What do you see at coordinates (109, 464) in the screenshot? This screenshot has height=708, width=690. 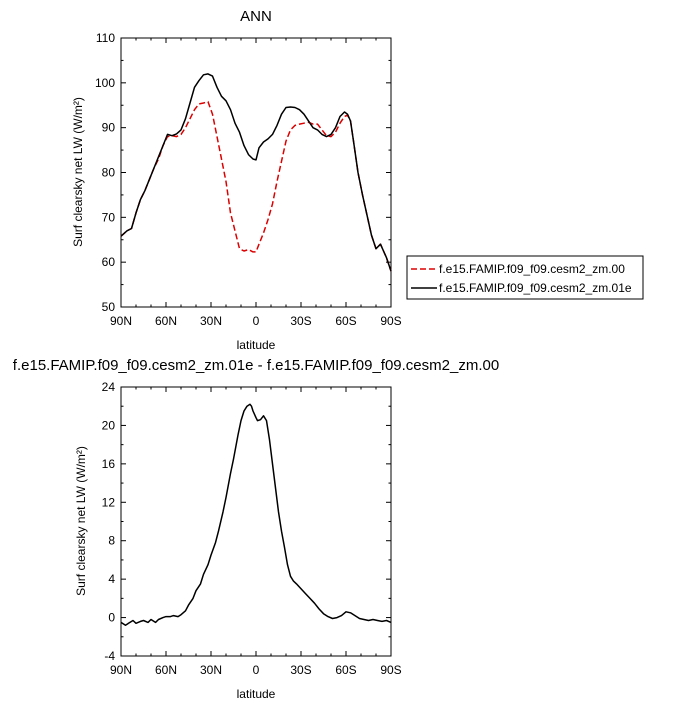 I see `chart2-y-tick-label: 16` at bounding box center [109, 464].